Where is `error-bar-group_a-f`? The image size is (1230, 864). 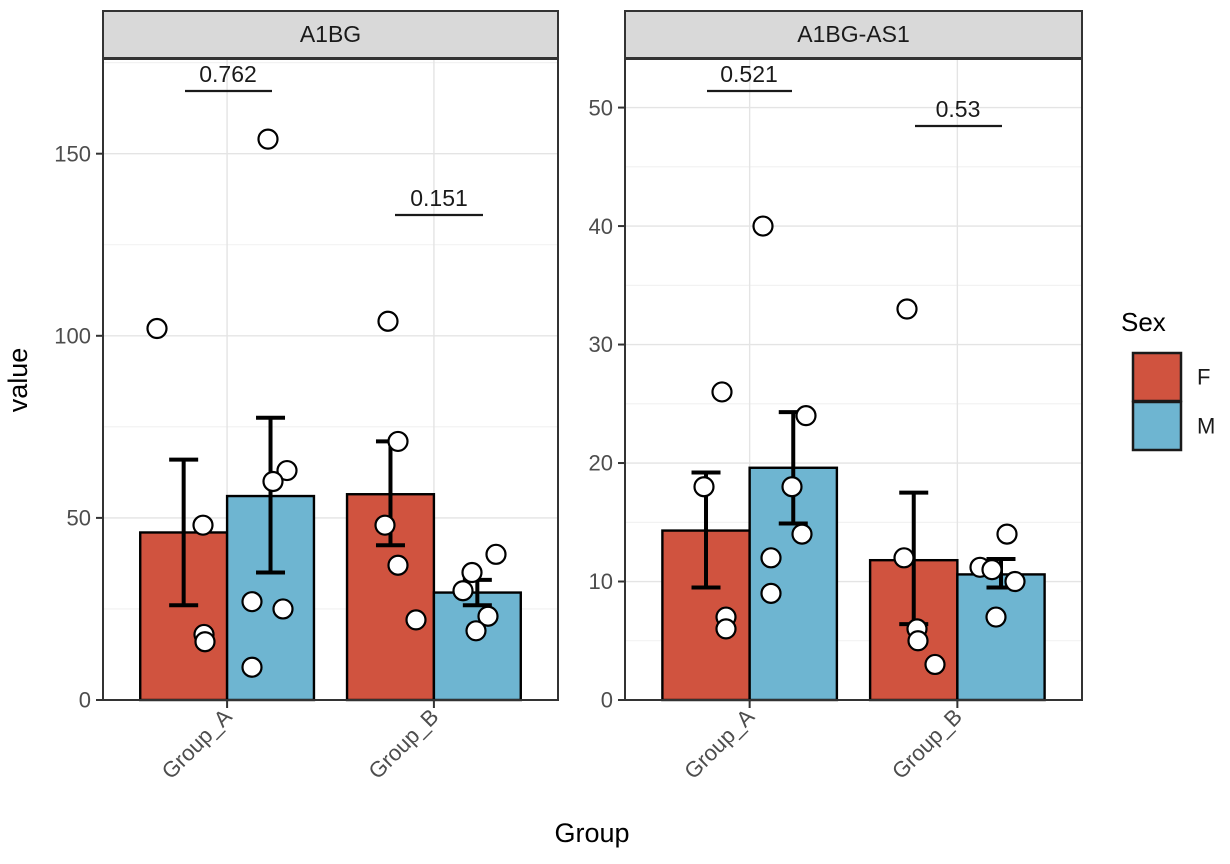
error-bar-group_a-f is located at coordinates (184, 532).